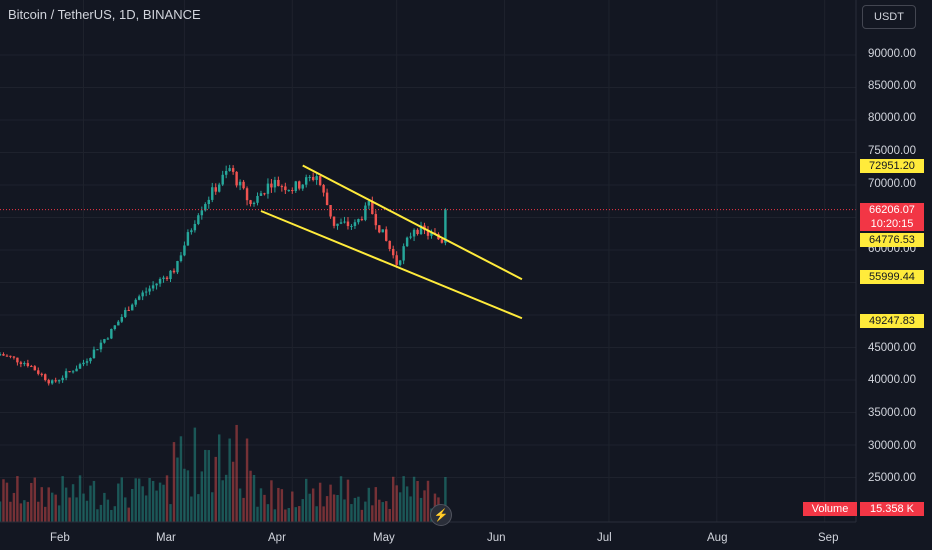 The image size is (932, 550). I want to click on currency-button: USDT, so click(889, 17).